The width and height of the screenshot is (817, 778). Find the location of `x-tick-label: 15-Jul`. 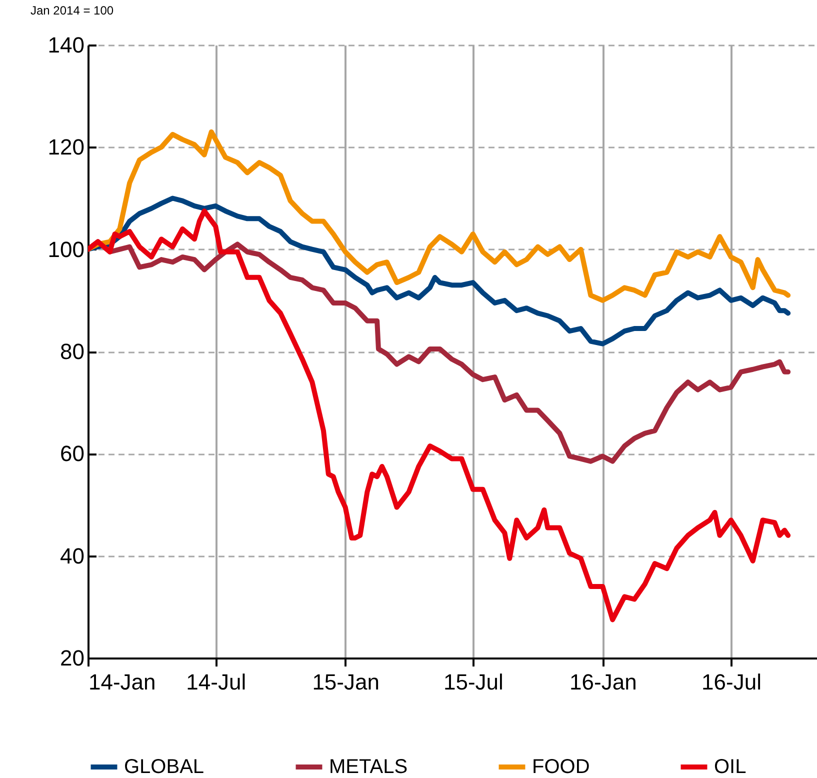

x-tick-label: 15-Jul is located at coordinates (473, 682).